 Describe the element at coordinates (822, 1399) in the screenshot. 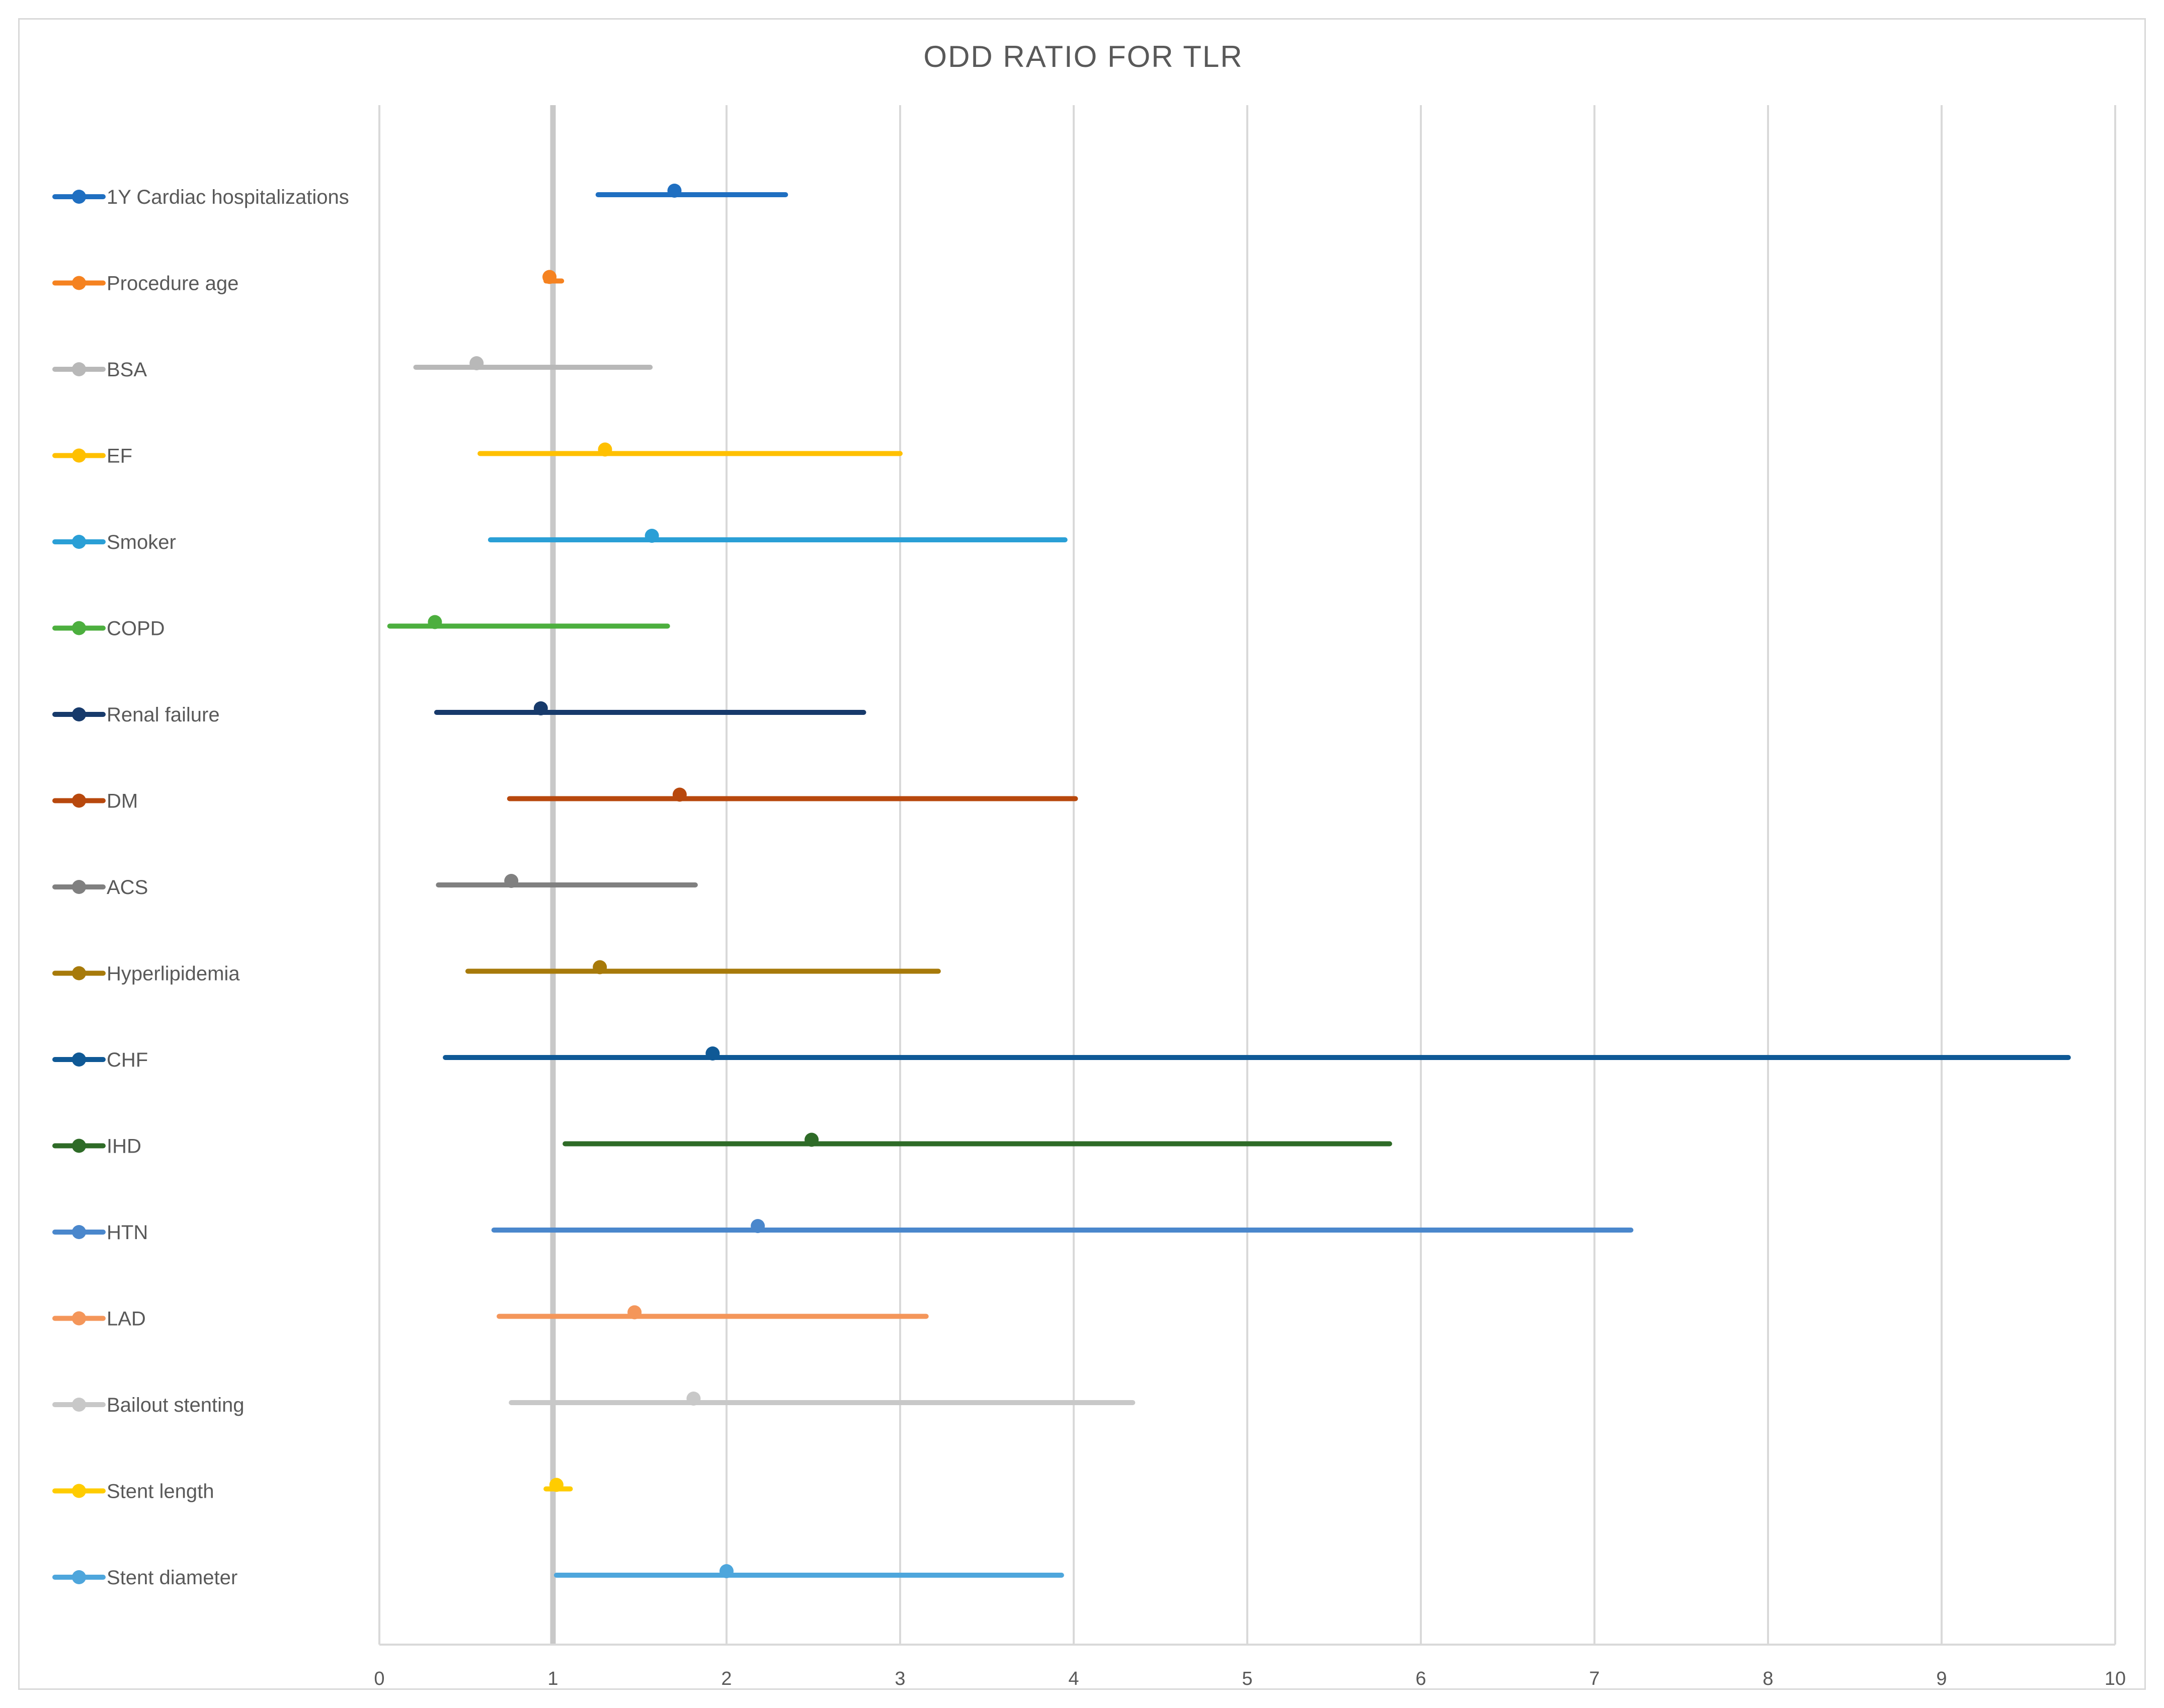

I see `series-bailout-stenting` at that location.